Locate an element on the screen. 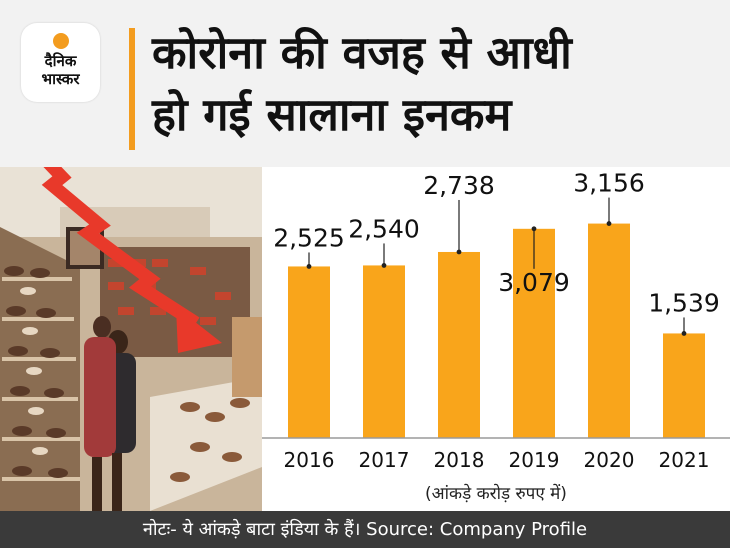 This screenshot has height=548, width=730. category-label-2016: 2016 is located at coordinates (309, 460).